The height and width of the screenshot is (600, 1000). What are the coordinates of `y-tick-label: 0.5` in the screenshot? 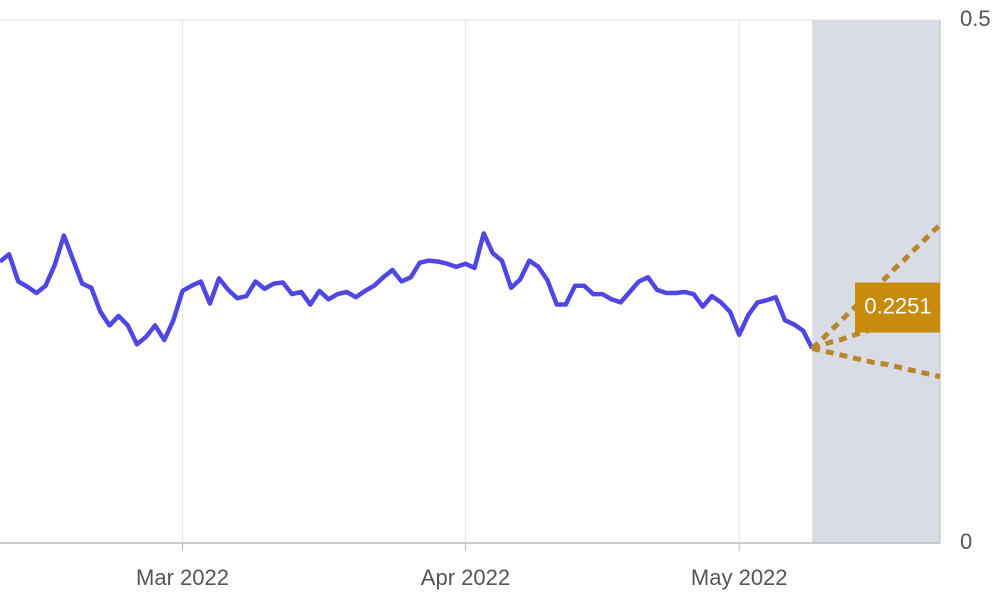 It's located at (975, 18).